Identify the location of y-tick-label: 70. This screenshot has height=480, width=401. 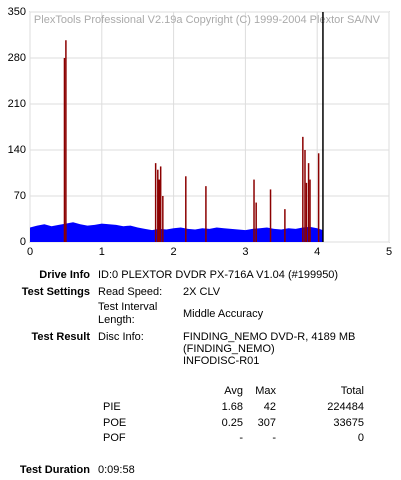
(20, 196).